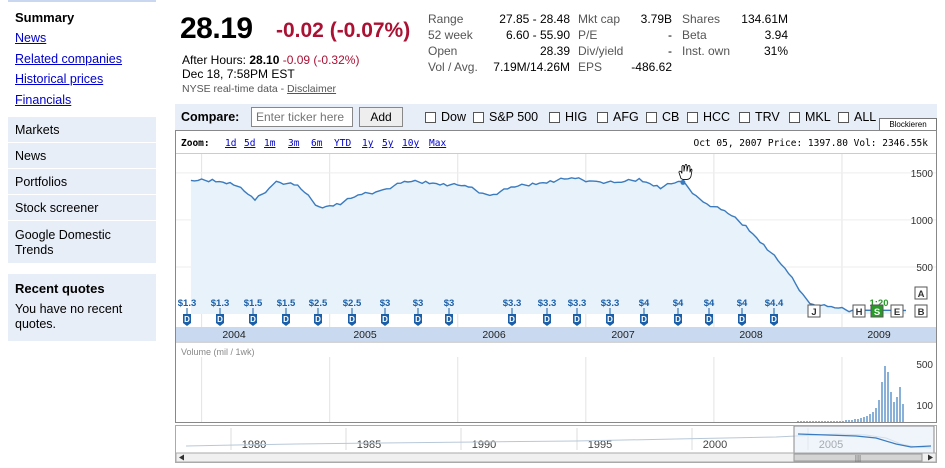  I want to click on timeline-selection-window, so click(864, 439).